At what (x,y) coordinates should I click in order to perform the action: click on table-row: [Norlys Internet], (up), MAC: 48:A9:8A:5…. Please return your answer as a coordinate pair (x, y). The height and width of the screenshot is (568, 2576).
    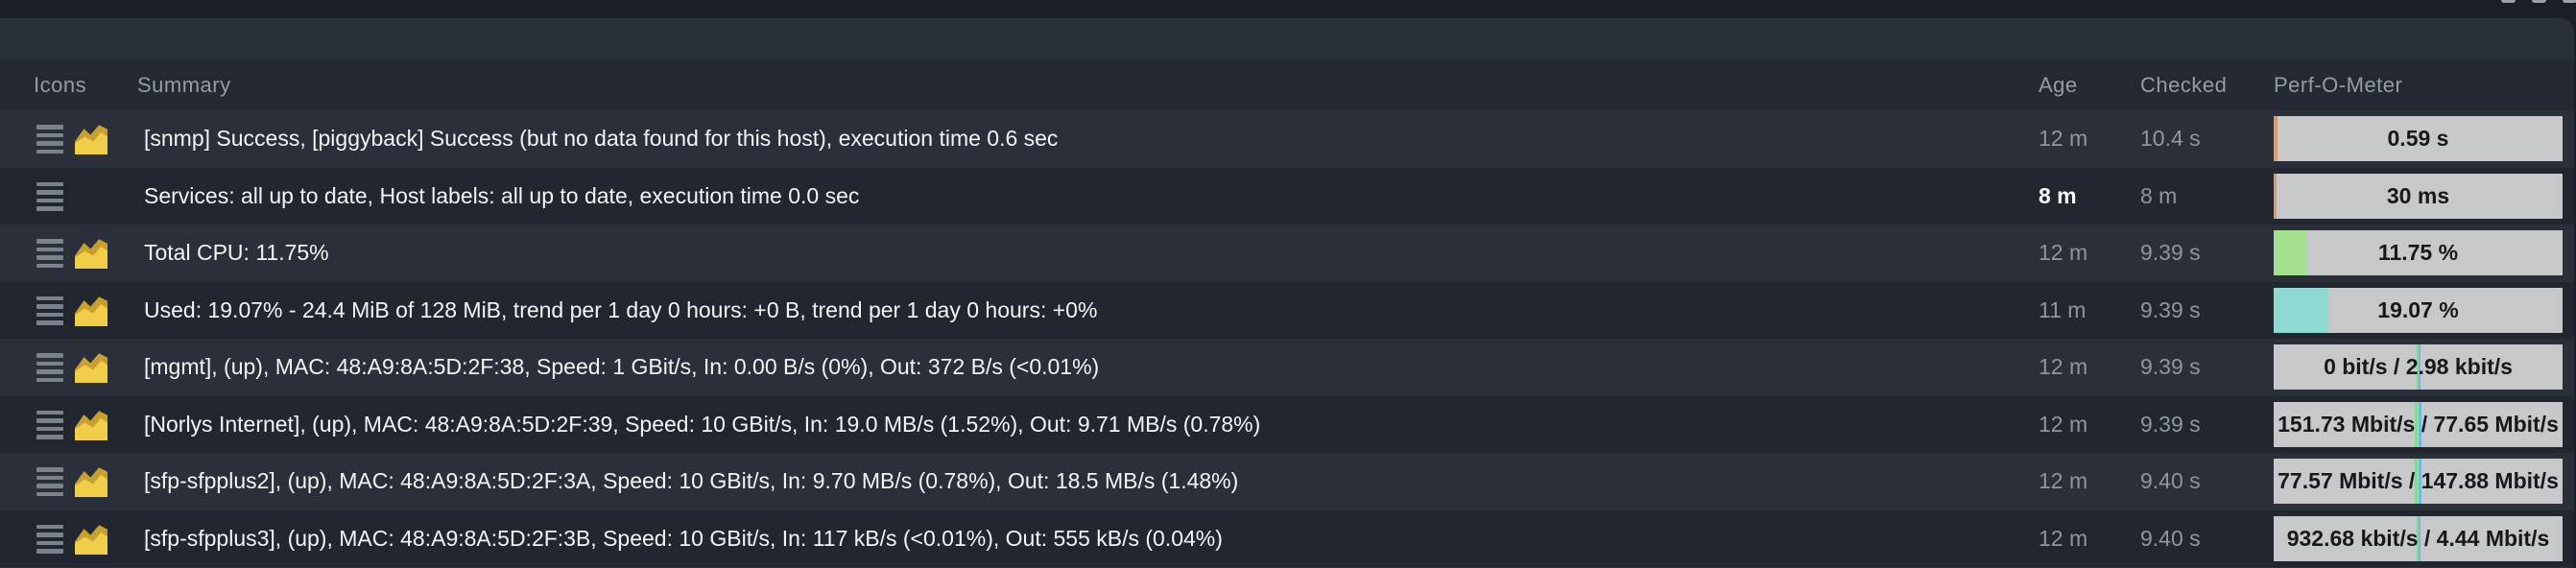
    Looking at the image, I should click on (1287, 424).